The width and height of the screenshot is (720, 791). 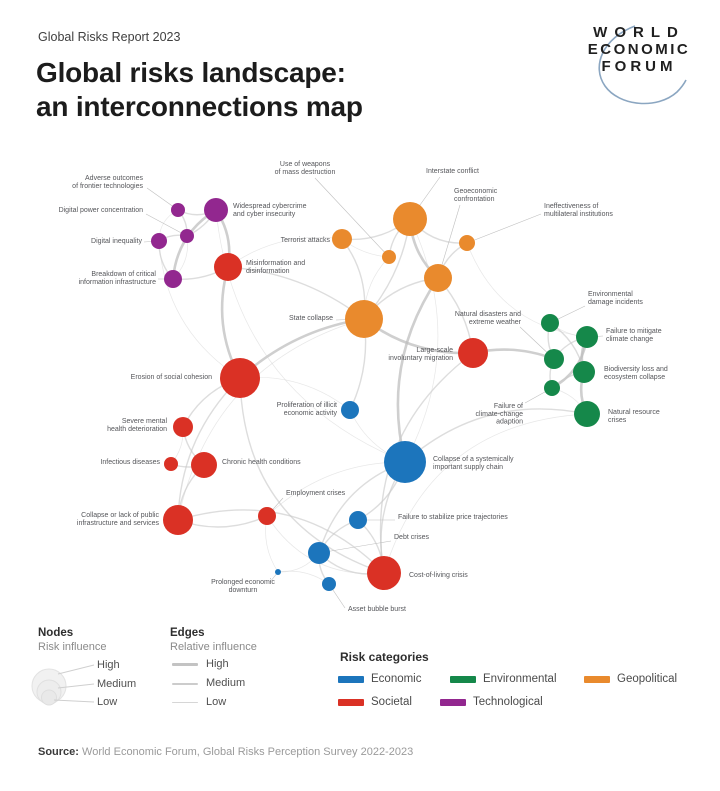 I want to click on label-employment: Employment crises, so click(x=316, y=493).